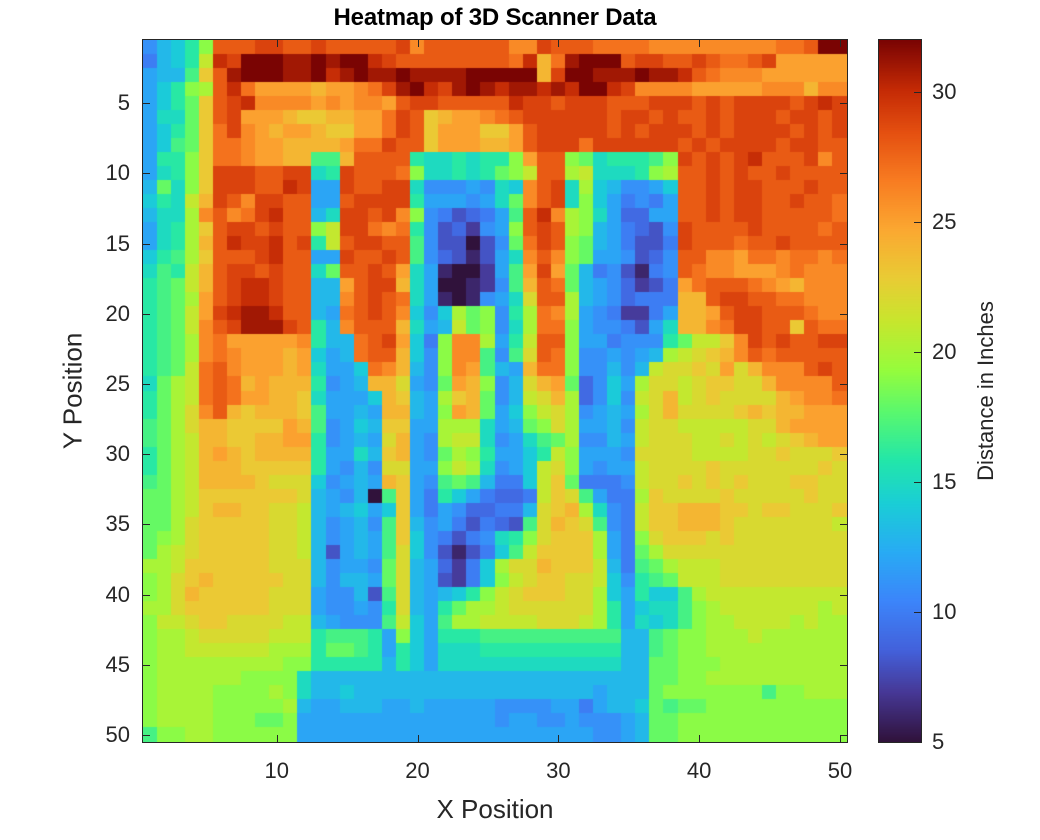 Image resolution: width=1040 pixels, height=840 pixels. Describe the element at coordinates (938, 741) in the screenshot. I see `colorbar-tick-label: 5` at that location.